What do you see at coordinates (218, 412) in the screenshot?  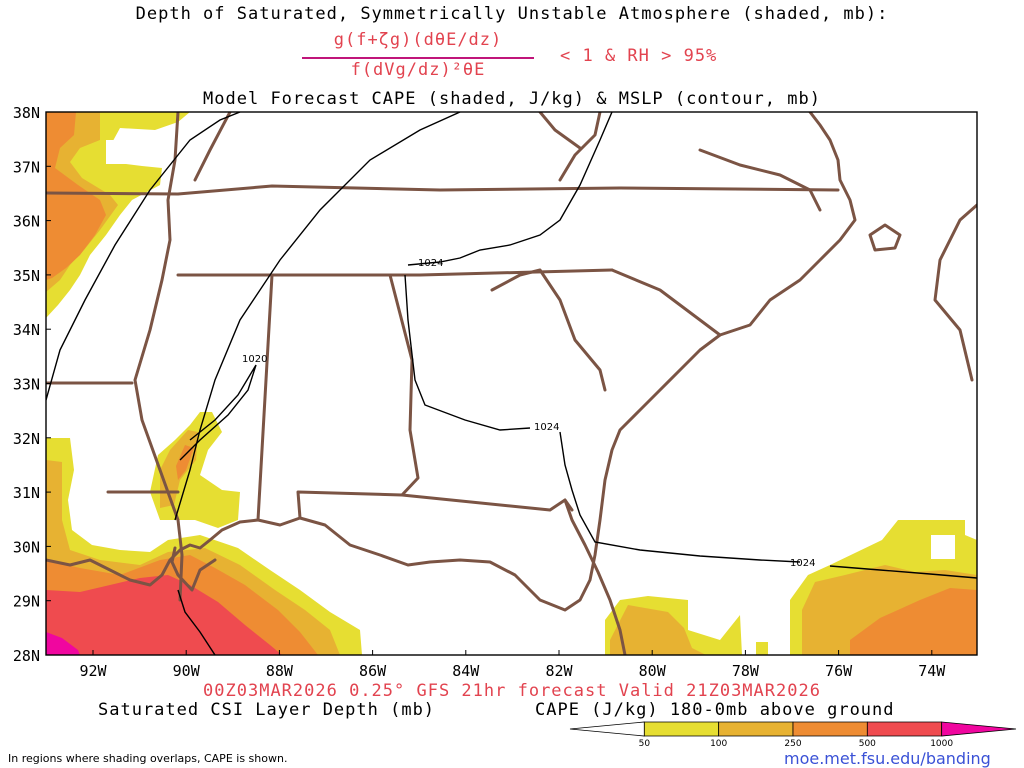 I see `contour-1020-inner` at bounding box center [218, 412].